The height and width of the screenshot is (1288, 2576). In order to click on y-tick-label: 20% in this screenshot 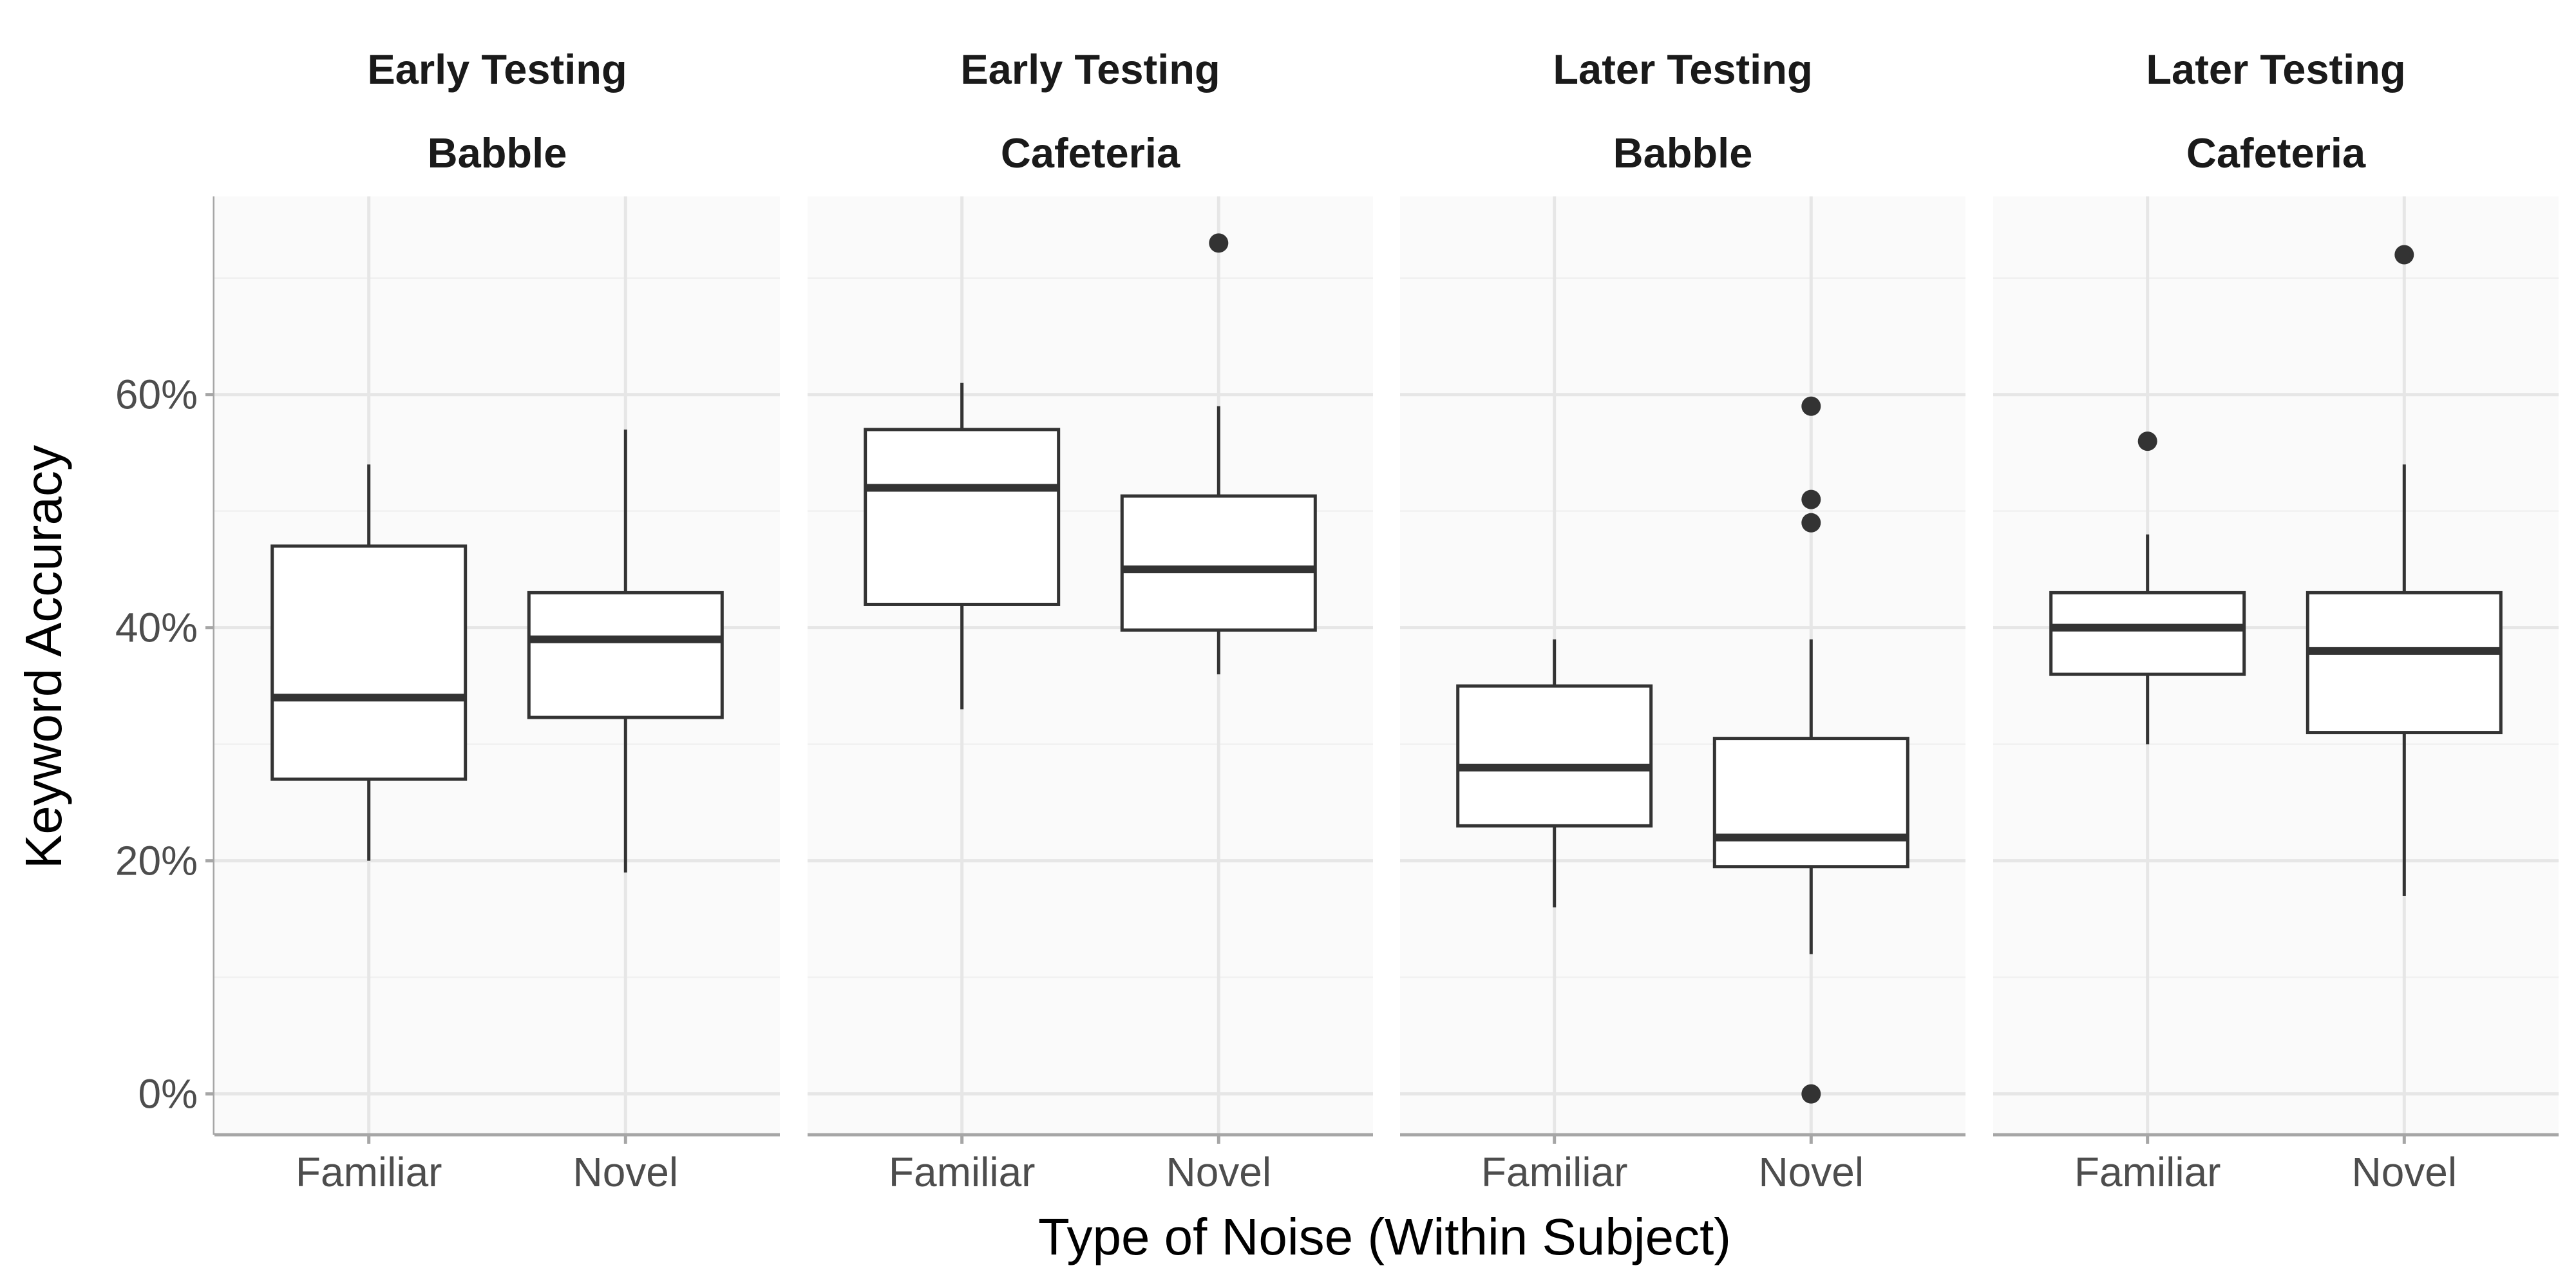, I will do `click(156, 861)`.